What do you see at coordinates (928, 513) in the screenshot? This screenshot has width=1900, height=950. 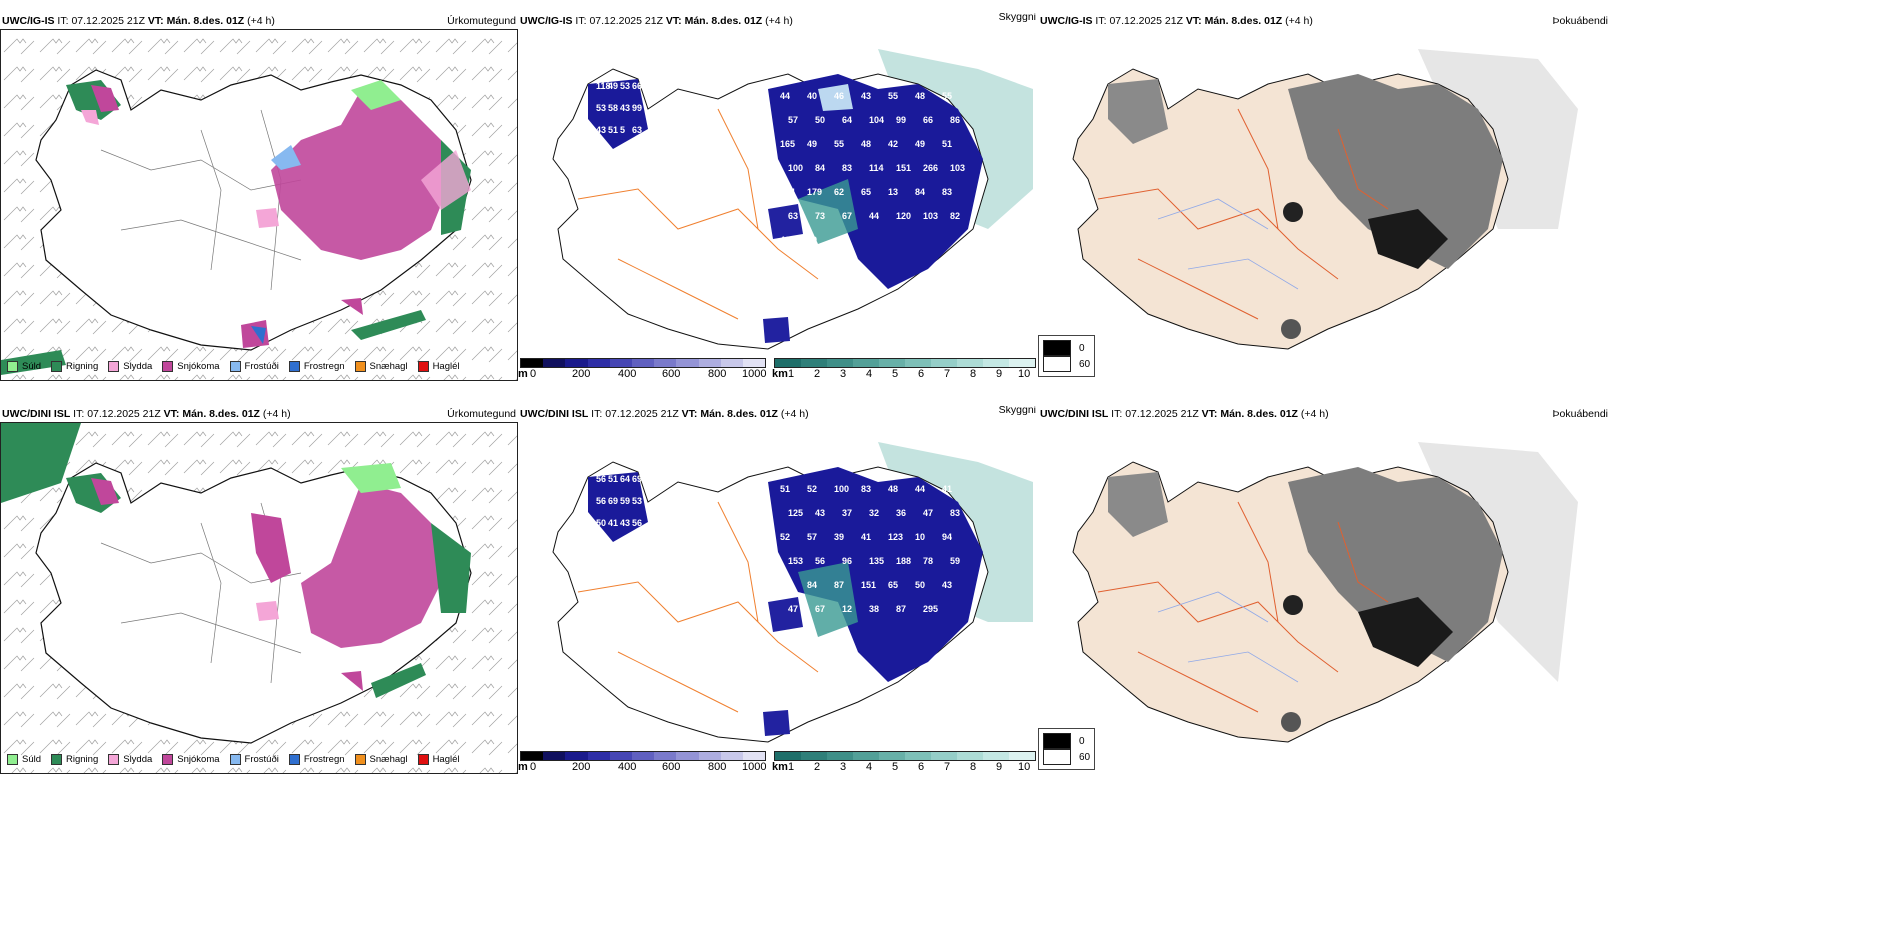 I see `cloud-base-label: 47` at bounding box center [928, 513].